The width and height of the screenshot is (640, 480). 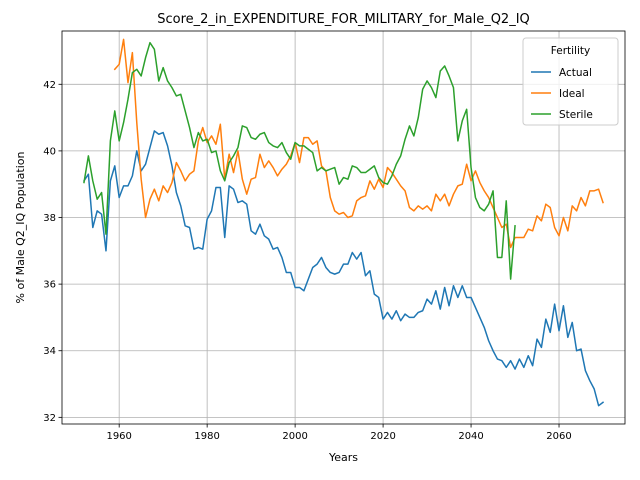 What do you see at coordinates (576, 115) in the screenshot?
I see `legend-label-sterile: Sterile` at bounding box center [576, 115].